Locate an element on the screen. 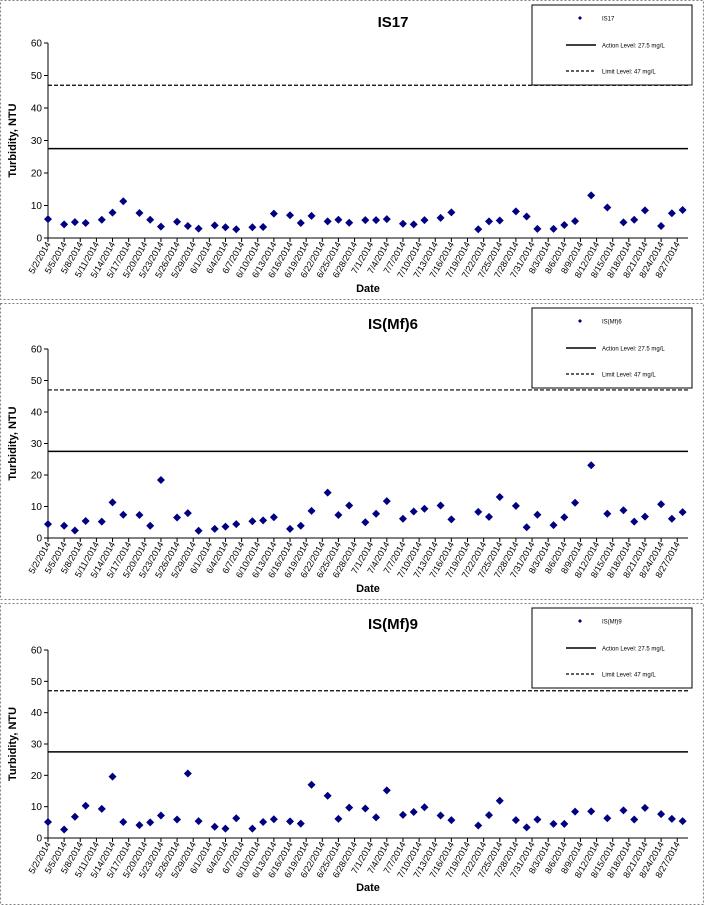 The image size is (704, 905). legend-marker is located at coordinates (580, 321).